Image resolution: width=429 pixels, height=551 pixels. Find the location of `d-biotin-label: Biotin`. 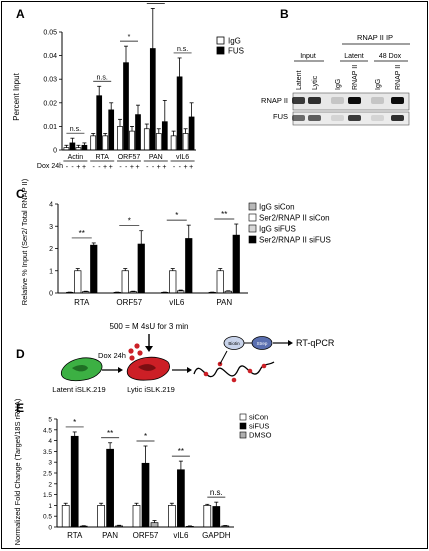

d-biotin-label: Biotin is located at coordinates (234, 343).